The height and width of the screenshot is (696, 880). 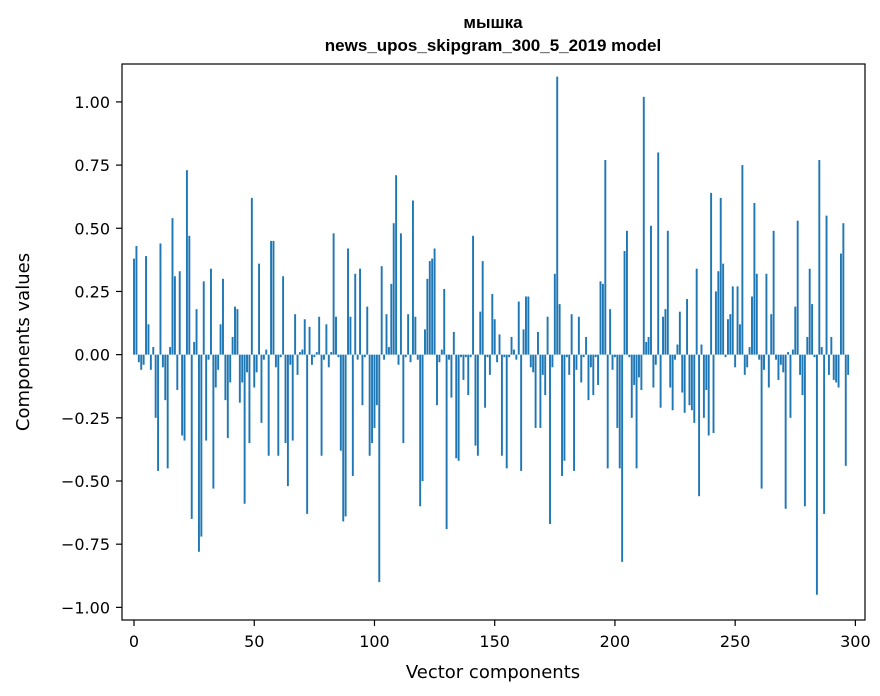 I want to click on x-axis-label: Vector components, so click(x=493, y=672).